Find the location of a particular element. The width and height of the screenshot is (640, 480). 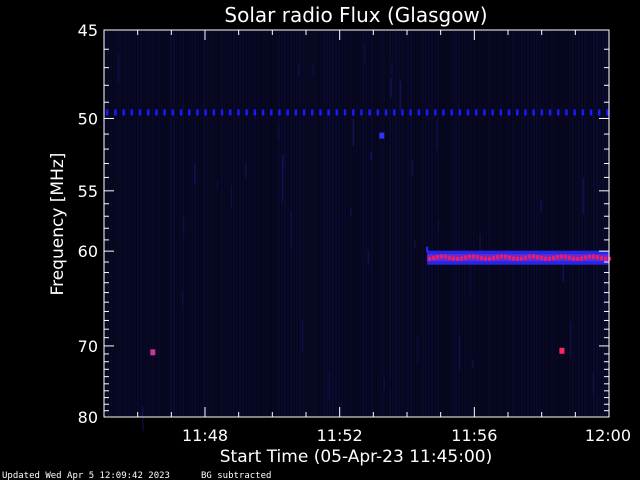

x-tick-label: 11:48 is located at coordinates (205, 435).